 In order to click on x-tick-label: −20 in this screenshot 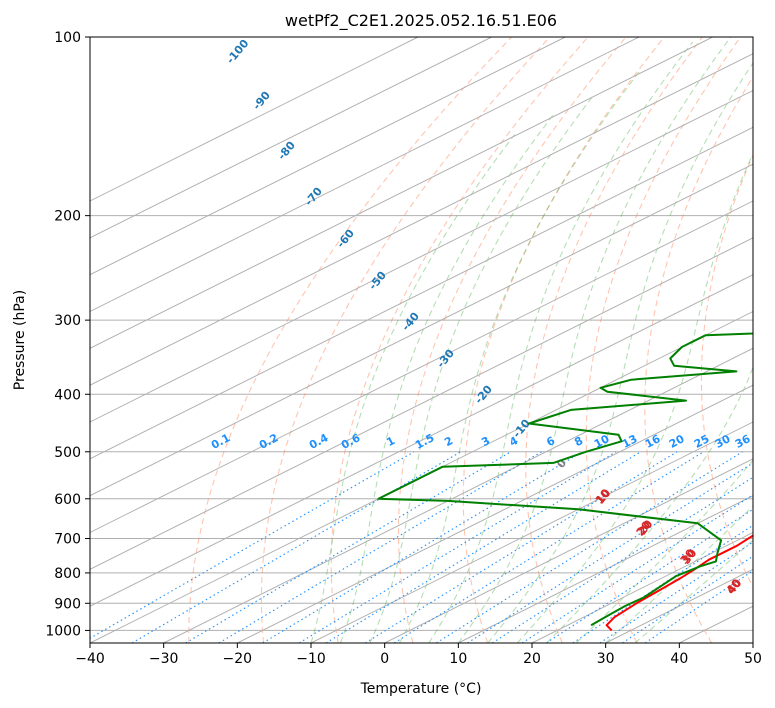, I will do `click(238, 659)`.